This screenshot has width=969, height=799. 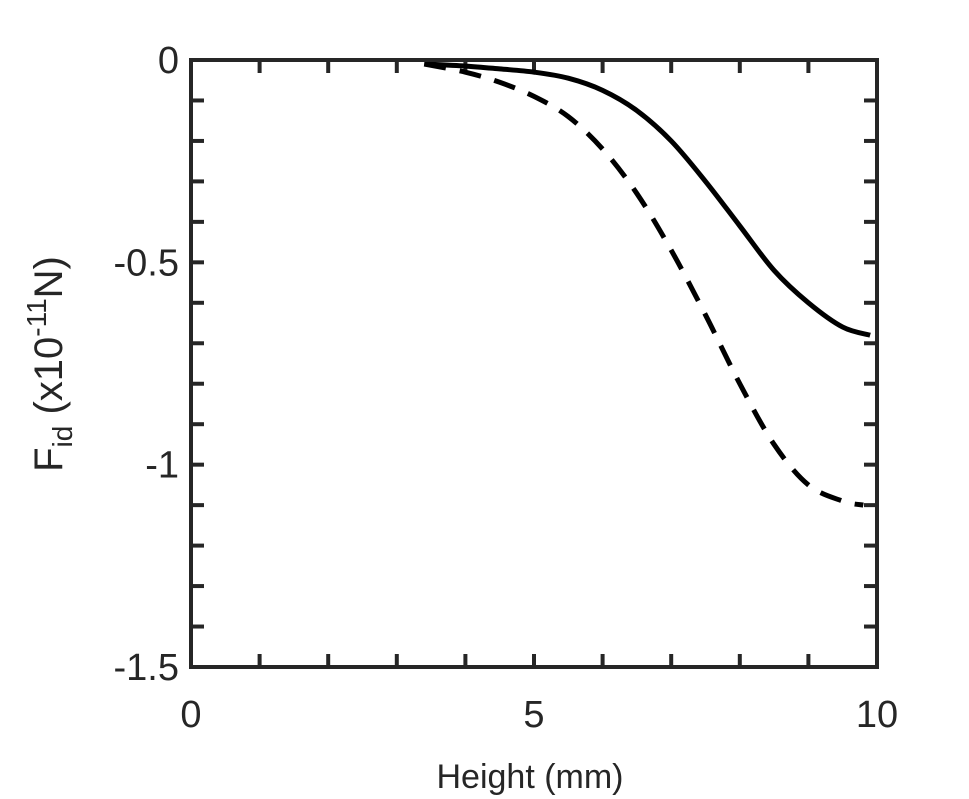 What do you see at coordinates (62, 437) in the screenshot?
I see `y-axis-label-subscript: id` at bounding box center [62, 437].